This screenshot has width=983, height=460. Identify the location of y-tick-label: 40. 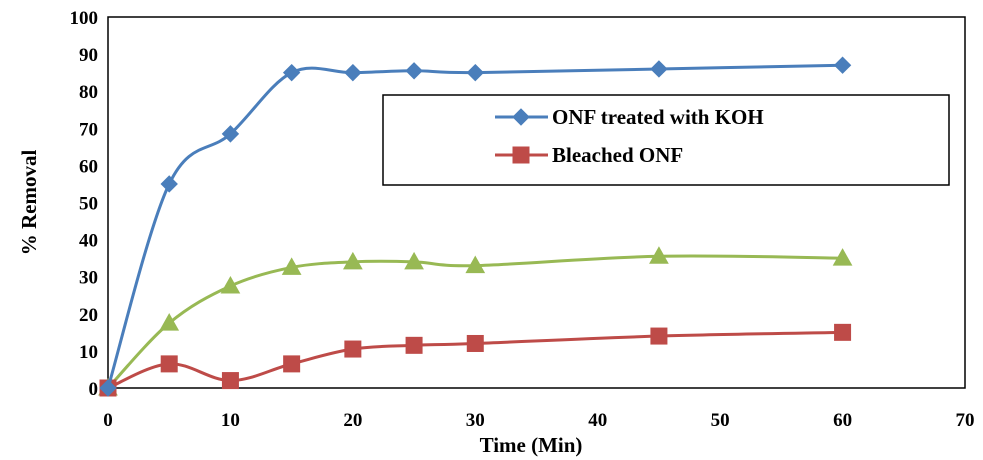
(88, 241).